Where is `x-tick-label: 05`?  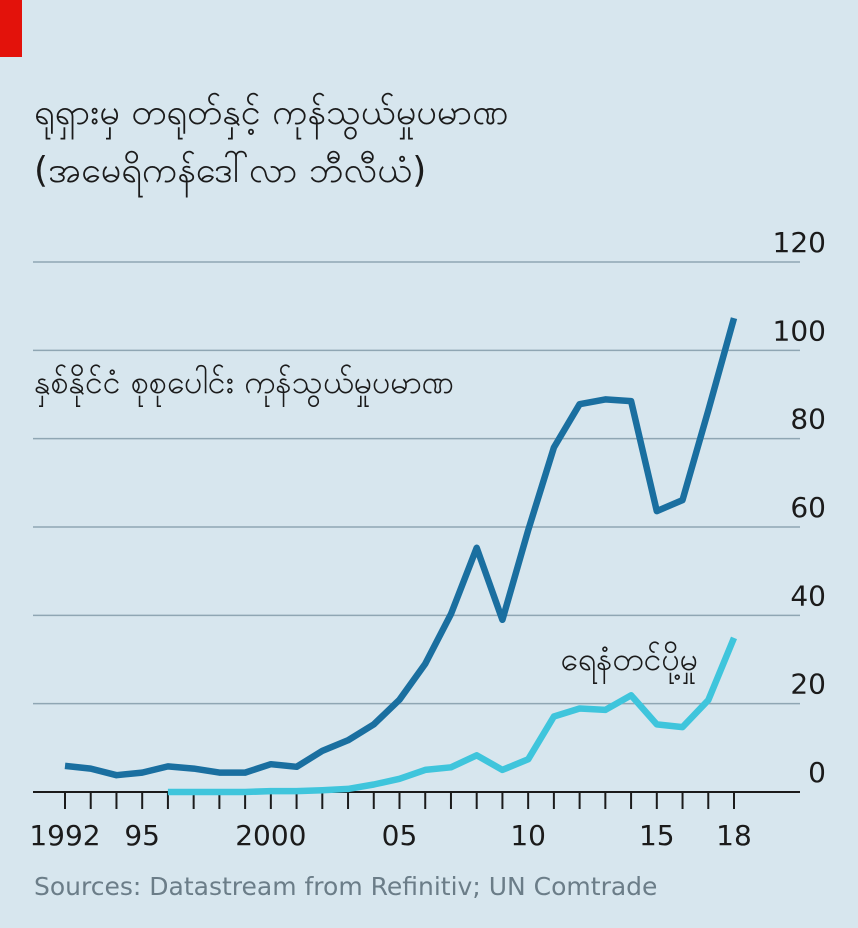
x-tick-label: 05 is located at coordinates (400, 835).